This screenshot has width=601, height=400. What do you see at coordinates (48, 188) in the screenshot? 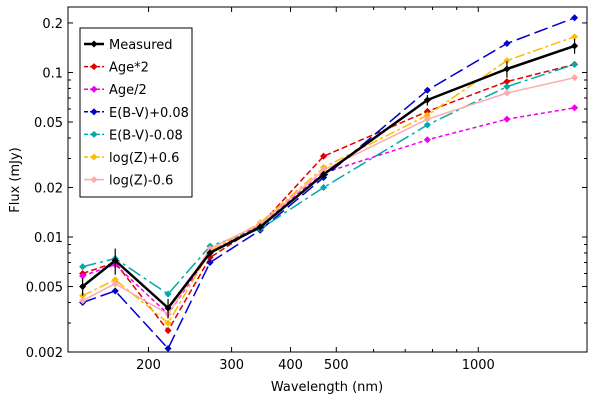
I see `y-tick-label: 0.02` at bounding box center [48, 188].